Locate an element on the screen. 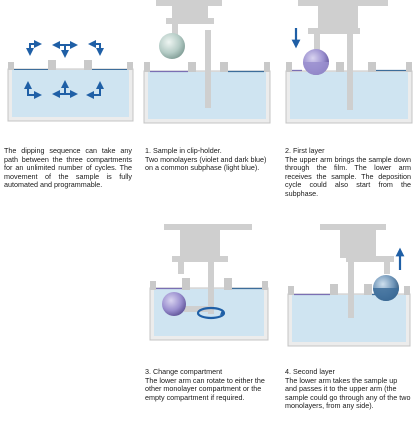 Image resolution: width=415 pixels, height=445 pixels. step3-title: 3. Change compartment is located at coordinates (184, 371).